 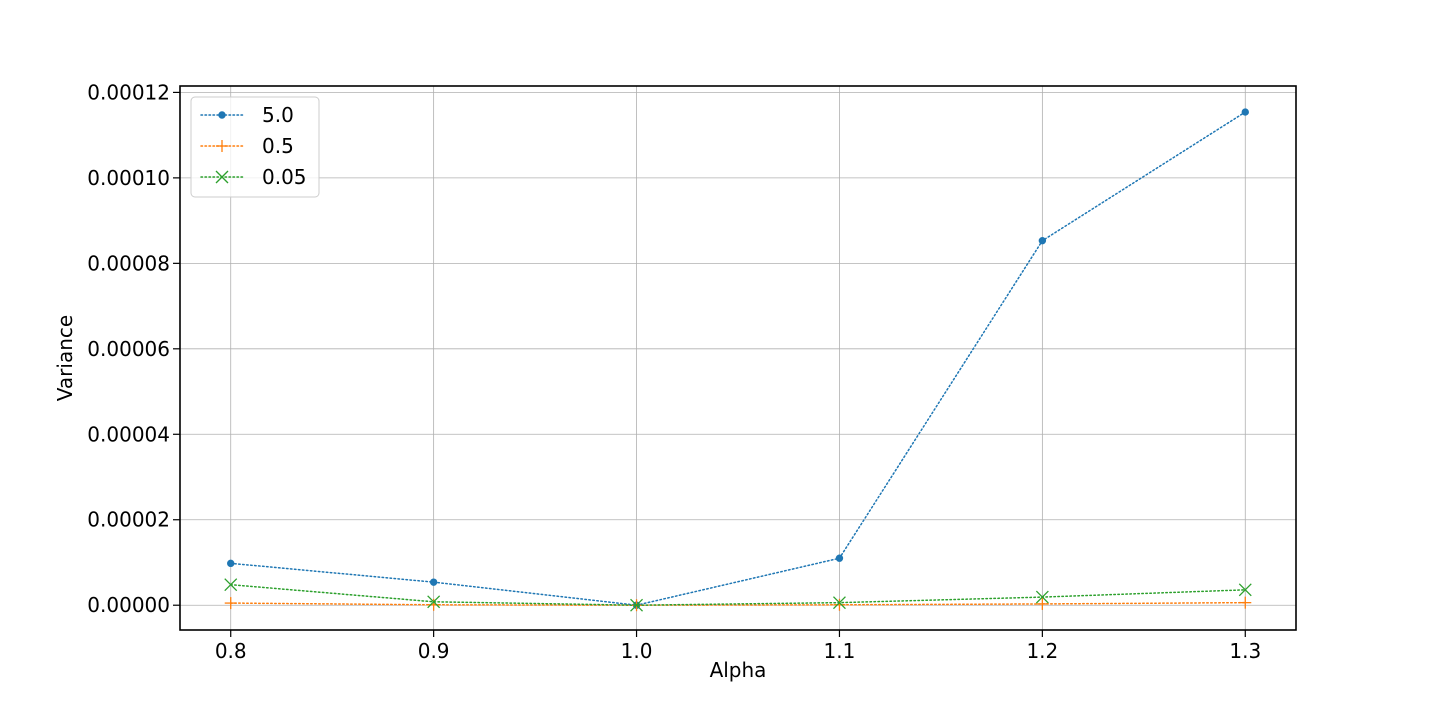 I want to click on y-tick-label: 0.00000, so click(x=128, y=605).